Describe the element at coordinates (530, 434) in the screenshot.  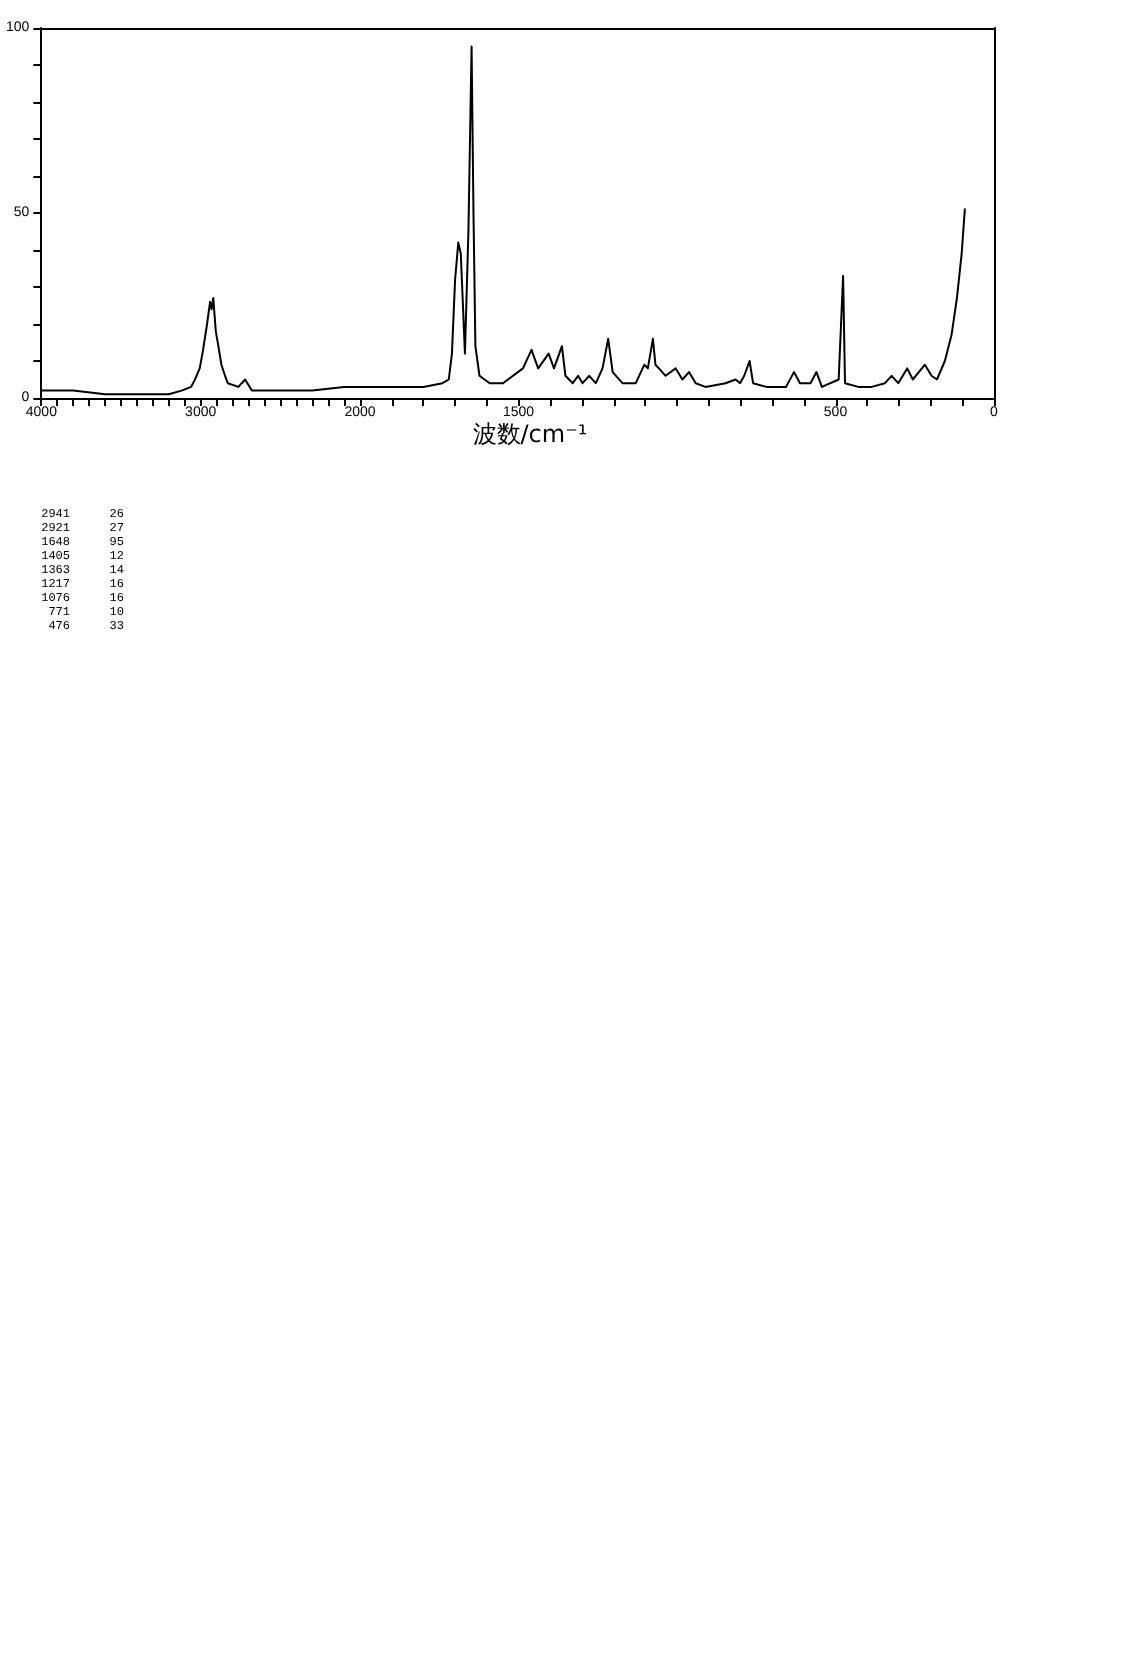
I see `x-axis-title: 波数/cm⁻¹` at that location.